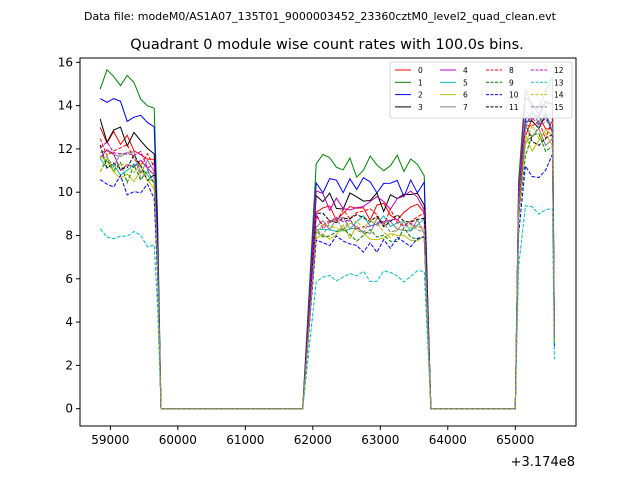 This screenshot has width=640, height=480. I want to click on x-tick-label: 65000, so click(515, 440).